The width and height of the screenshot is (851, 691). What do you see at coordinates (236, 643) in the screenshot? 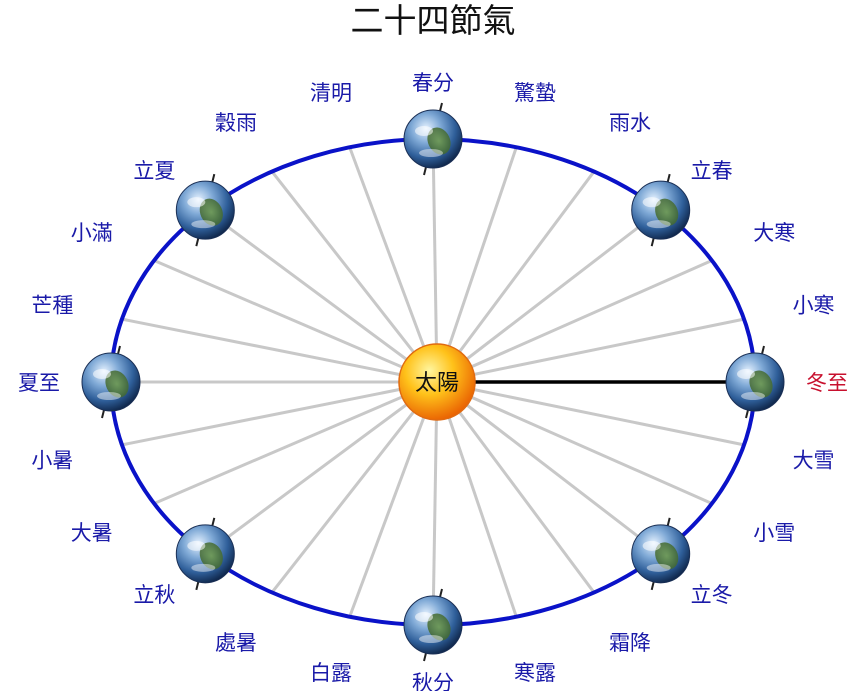
I see `term-label: 處暑` at bounding box center [236, 643].